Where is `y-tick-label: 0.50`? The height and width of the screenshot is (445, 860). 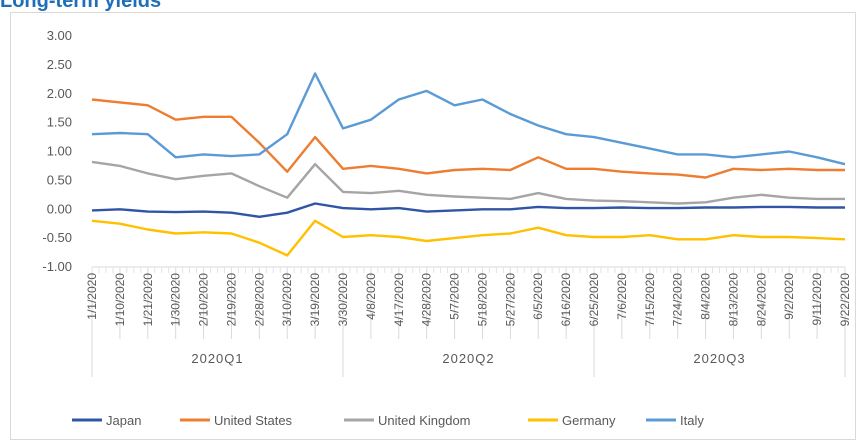
y-tick-label: 0.50 is located at coordinates (59, 179).